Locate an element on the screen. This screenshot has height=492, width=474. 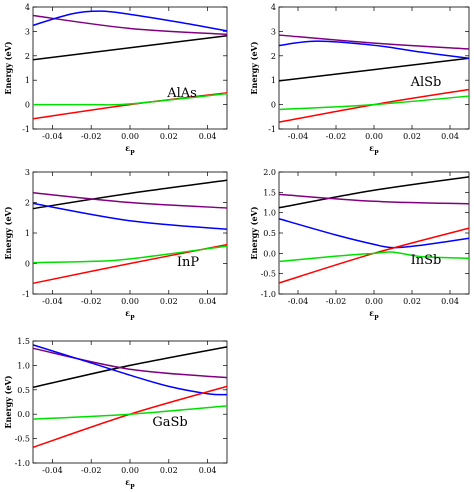
y-tick-label: 2.0 is located at coordinates (269, 172).